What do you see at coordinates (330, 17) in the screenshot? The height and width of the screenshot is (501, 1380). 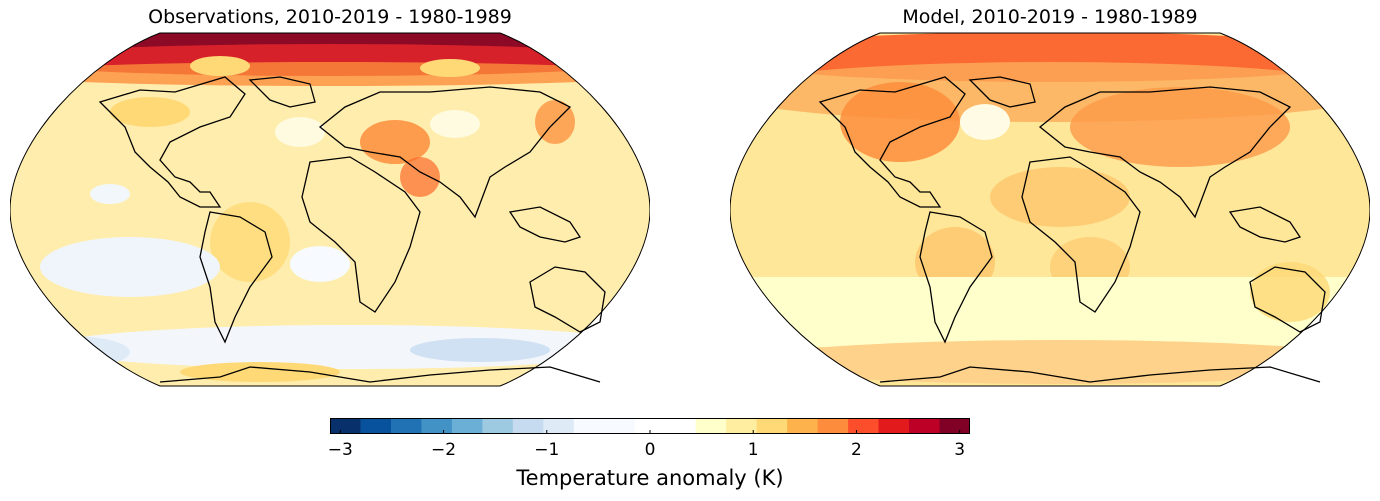 I see `observations-panel-title: Observations, 2010-2019 - 1980-1989` at bounding box center [330, 17].